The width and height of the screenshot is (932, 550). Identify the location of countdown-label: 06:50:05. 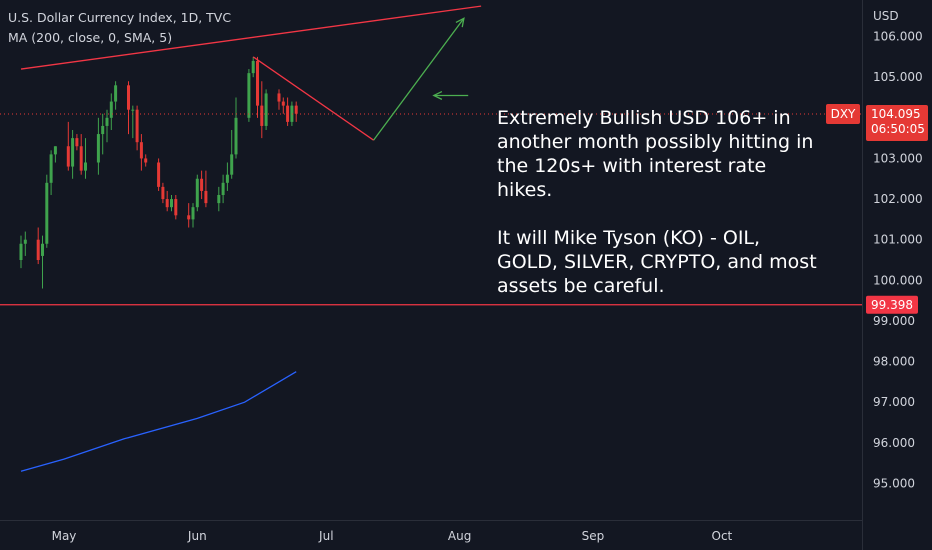
(898, 129).